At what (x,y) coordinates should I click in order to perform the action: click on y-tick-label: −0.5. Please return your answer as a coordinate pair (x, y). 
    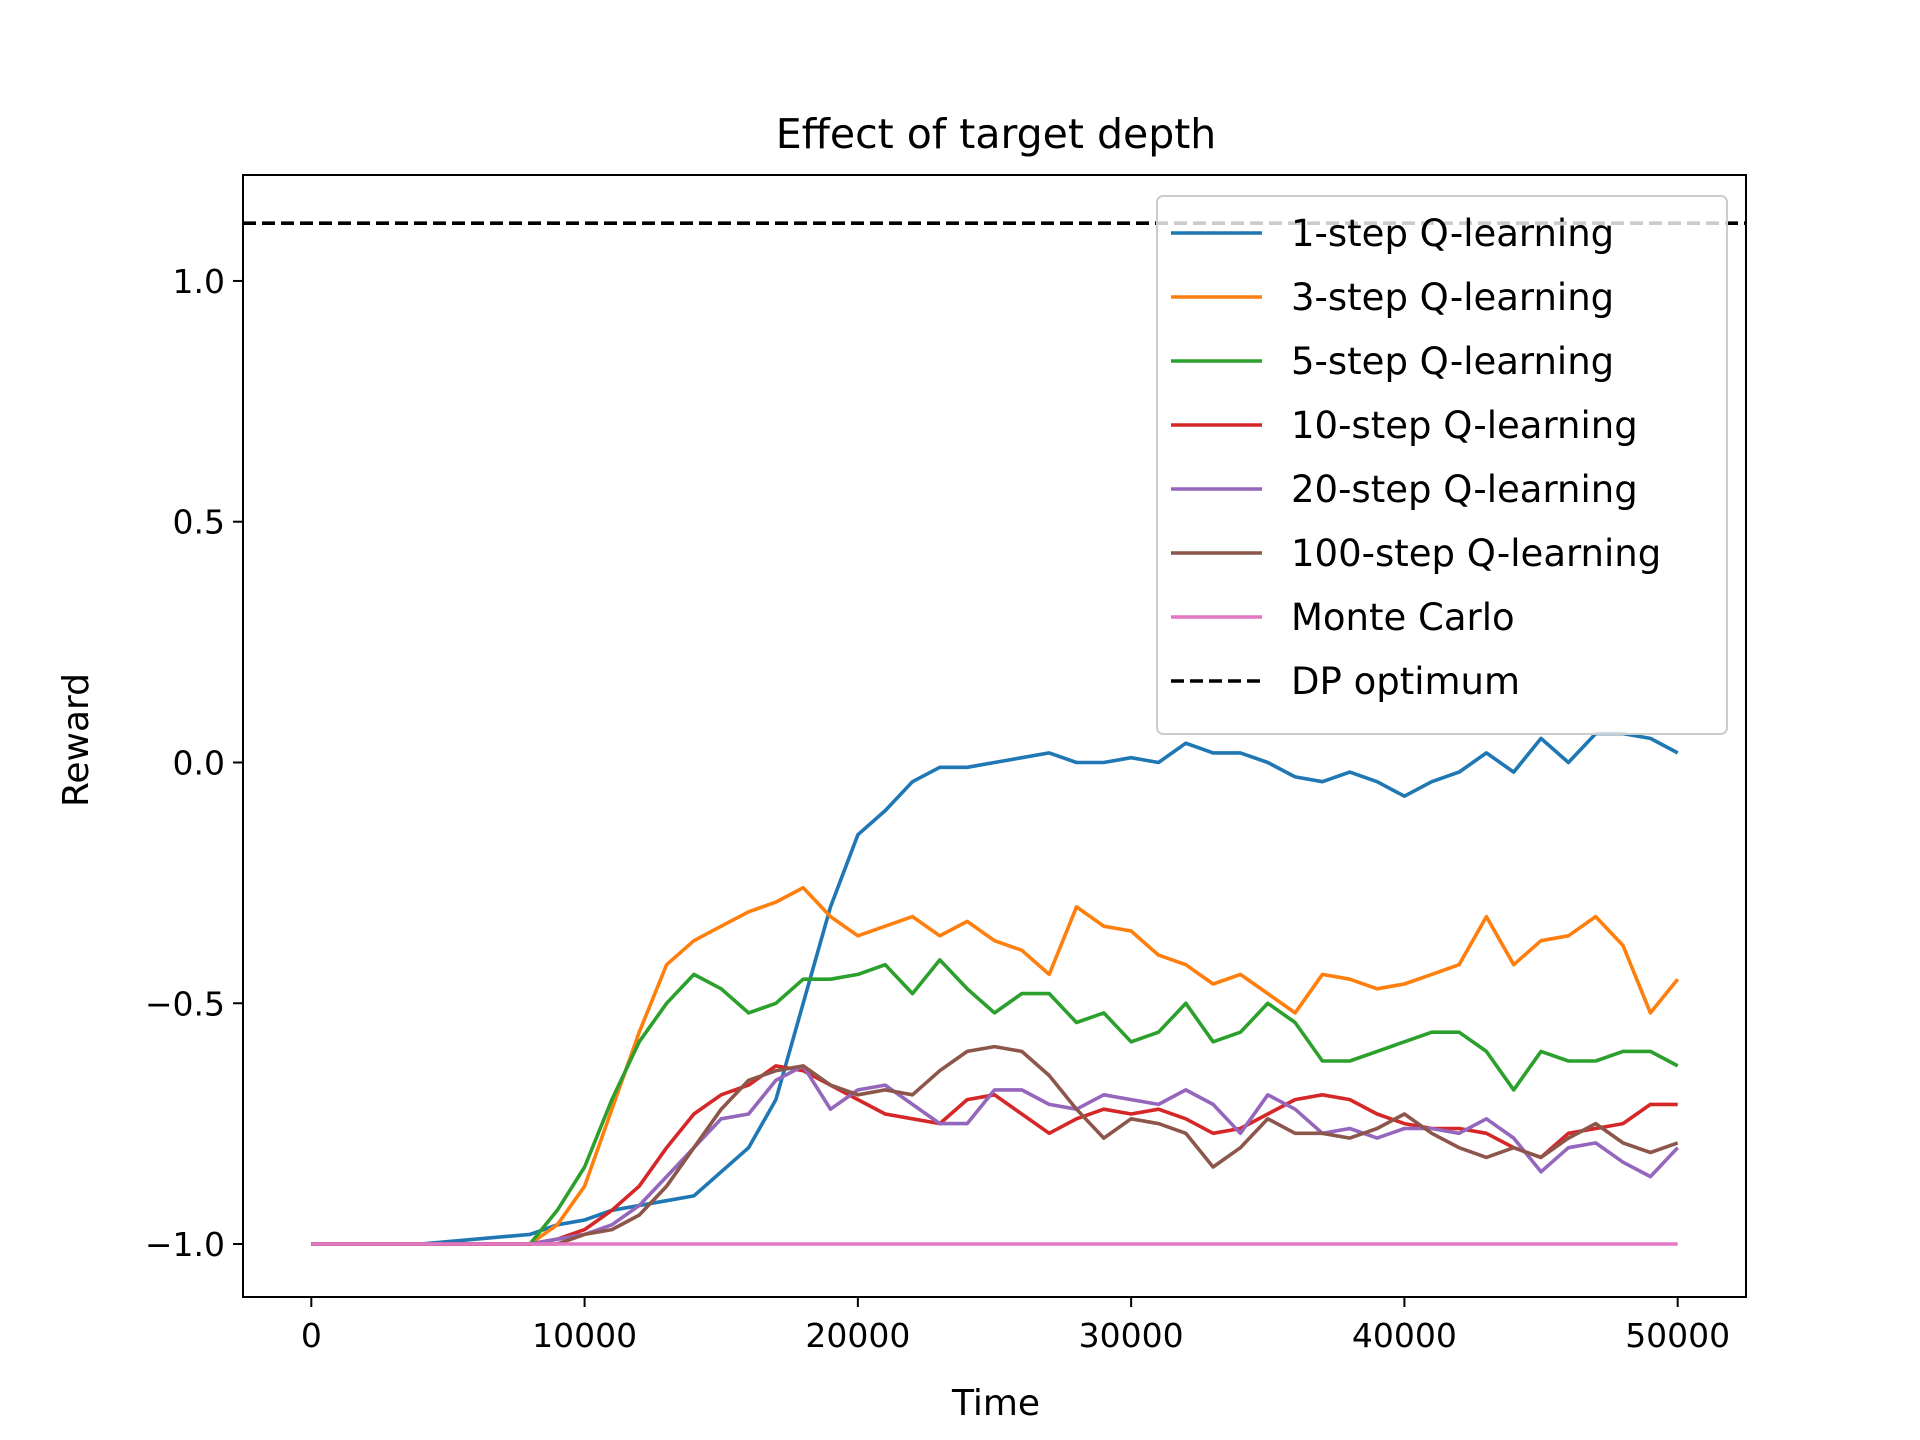
    Looking at the image, I should click on (185, 1003).